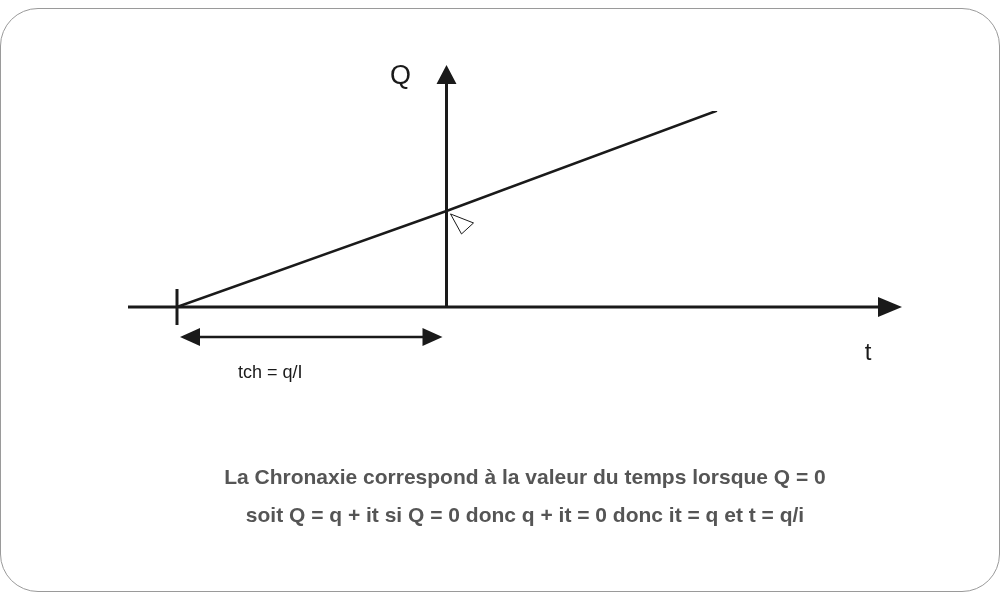 The image size is (1001, 592). I want to click on y-axis-title: Q, so click(400, 75).